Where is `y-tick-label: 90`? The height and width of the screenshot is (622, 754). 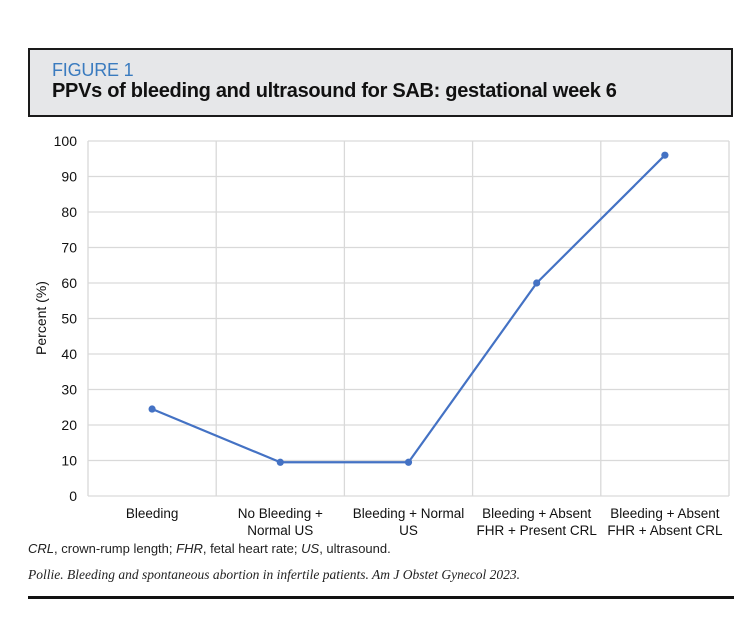
y-tick-label: 90 is located at coordinates (69, 177).